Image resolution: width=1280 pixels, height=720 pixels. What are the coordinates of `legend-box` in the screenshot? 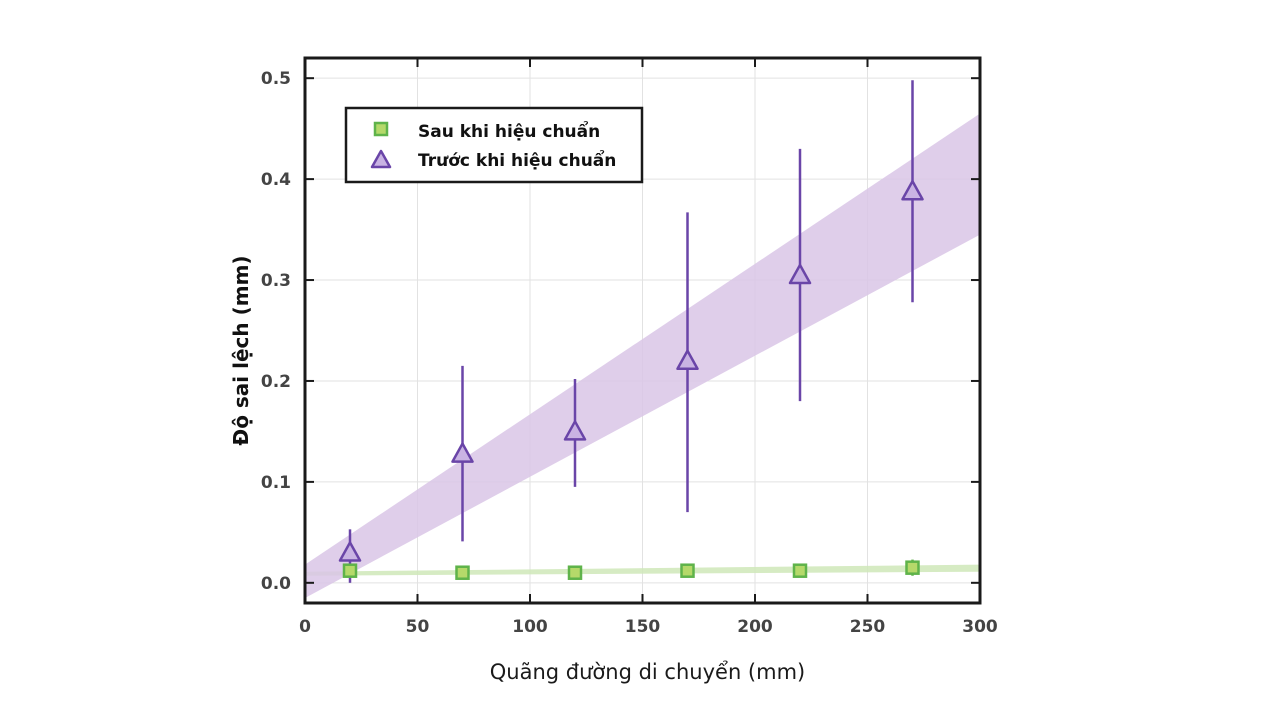 It's located at (494, 145).